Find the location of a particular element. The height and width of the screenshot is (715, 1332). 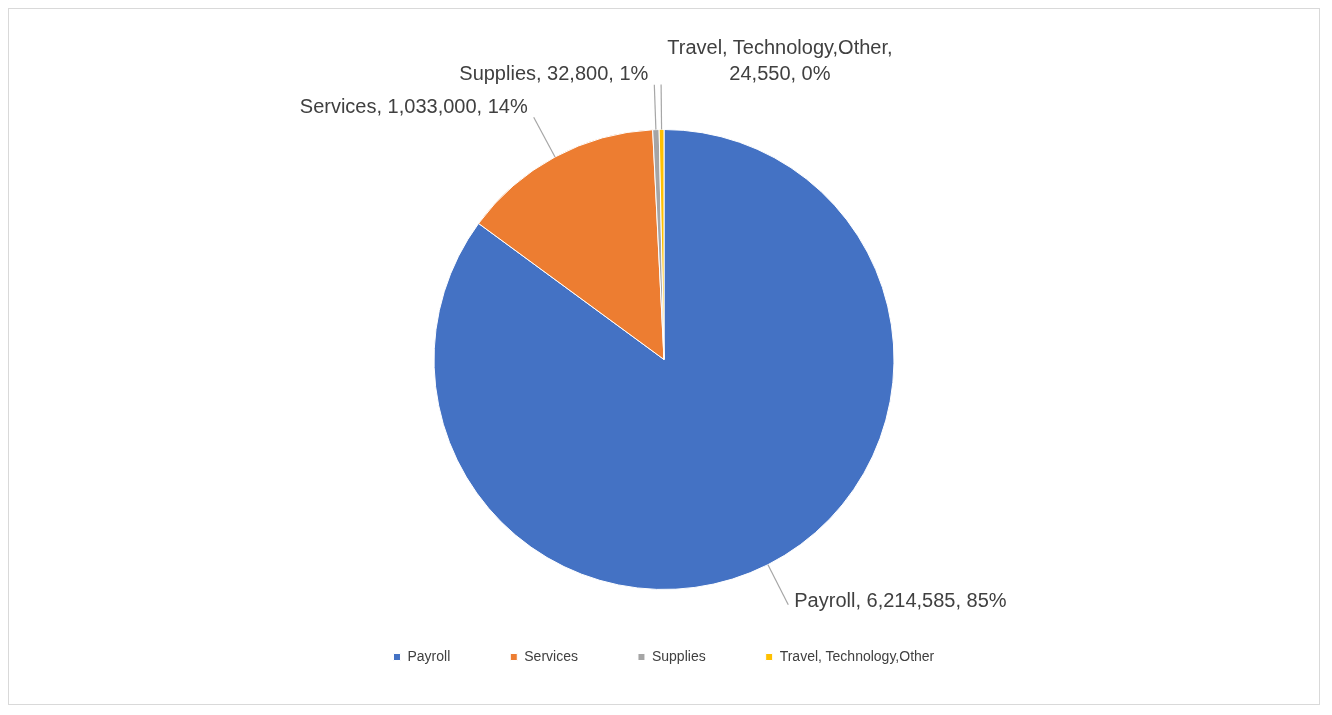

data-label: Travel, Technology,Other, 24,550, 0% is located at coordinates (780, 60).